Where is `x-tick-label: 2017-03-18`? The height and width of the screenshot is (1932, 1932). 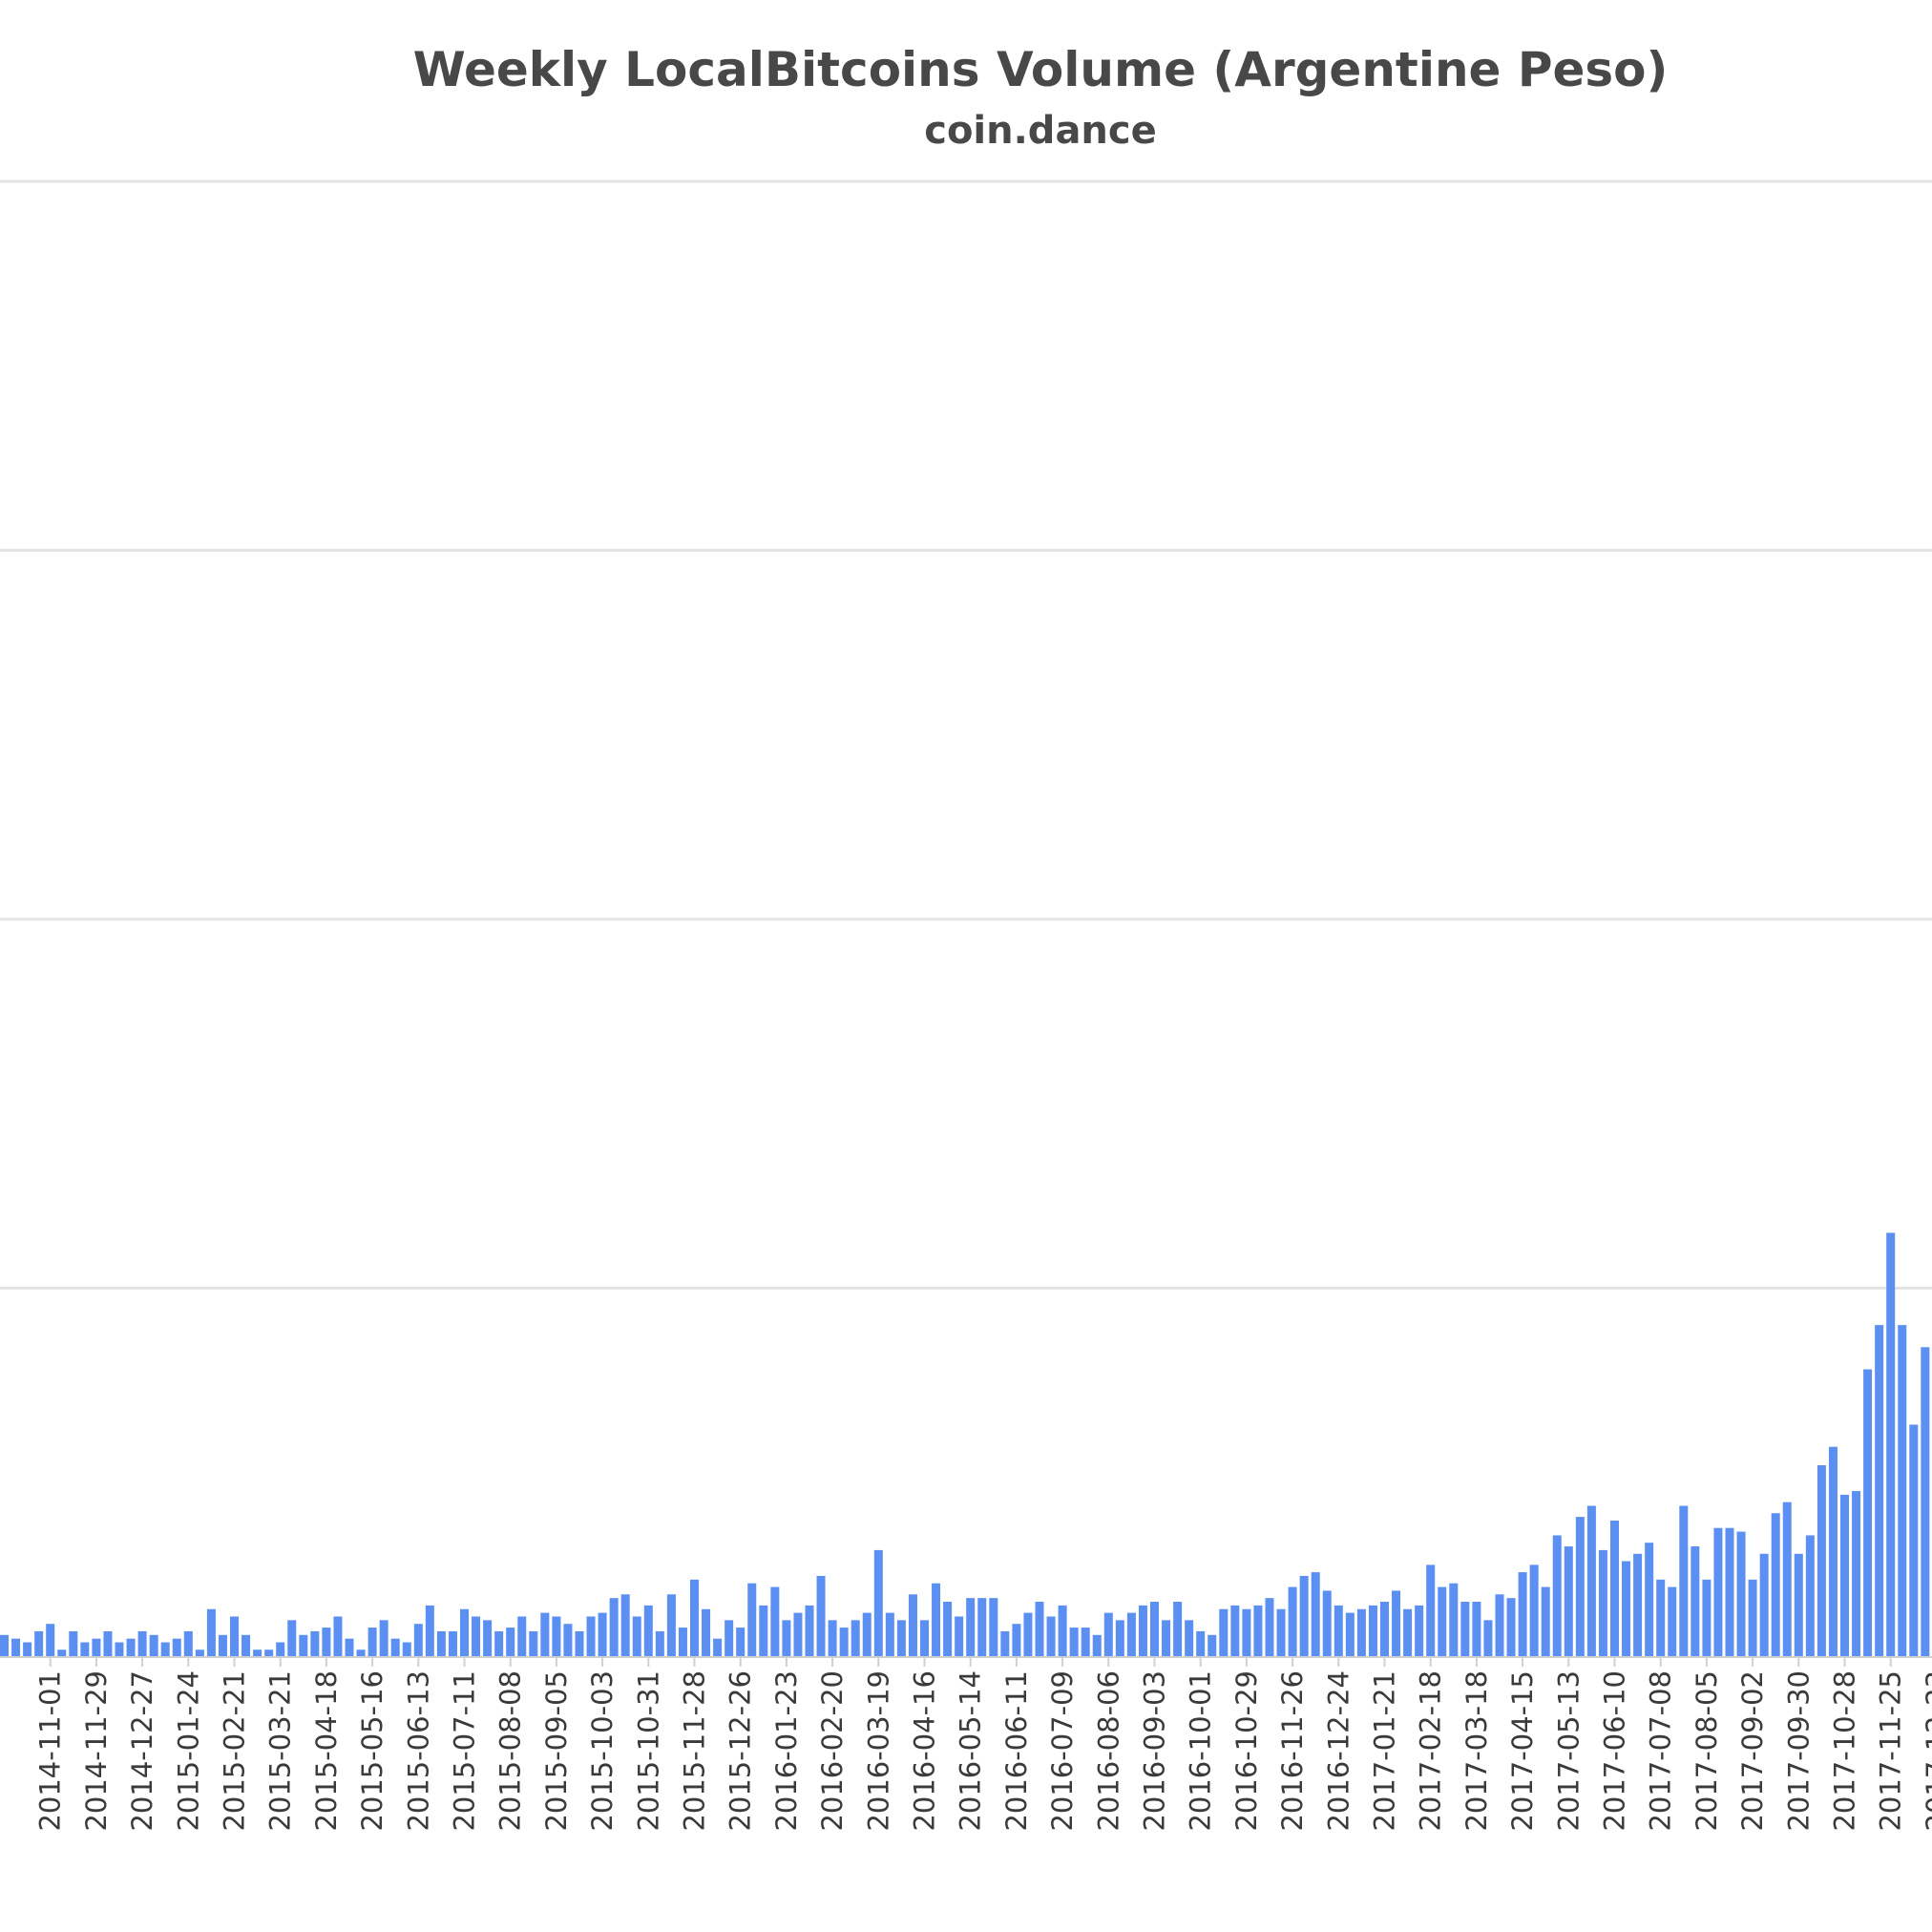 x-tick-label: 2017-03-18 is located at coordinates (1476, 1751).